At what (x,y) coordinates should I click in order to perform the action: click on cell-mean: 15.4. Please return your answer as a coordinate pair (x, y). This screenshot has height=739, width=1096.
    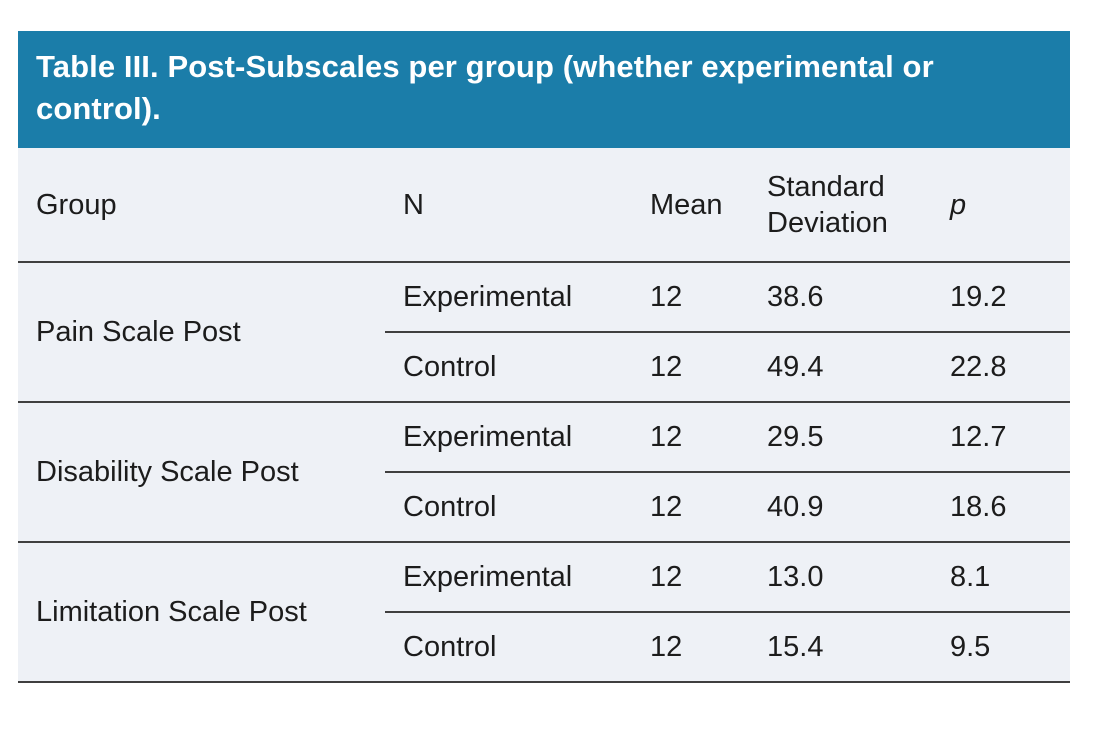
    Looking at the image, I should click on (840, 647).